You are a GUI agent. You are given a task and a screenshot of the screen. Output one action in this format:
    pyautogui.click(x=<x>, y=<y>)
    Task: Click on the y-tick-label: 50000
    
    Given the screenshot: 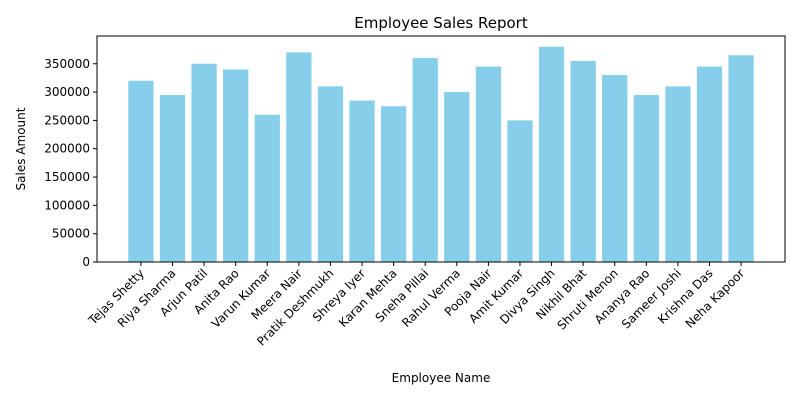 What is the action you would take?
    pyautogui.click(x=71, y=234)
    